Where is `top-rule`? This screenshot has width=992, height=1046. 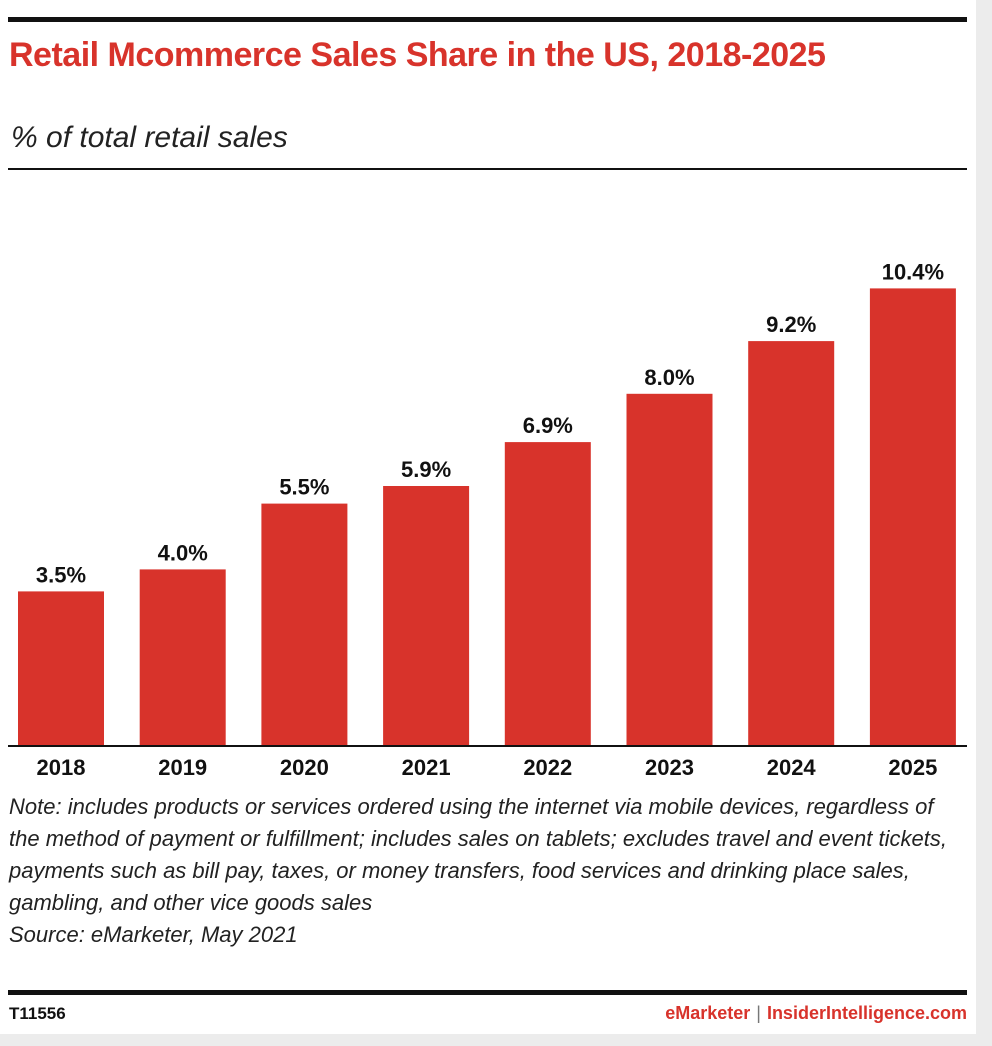
top-rule is located at coordinates (487, 19).